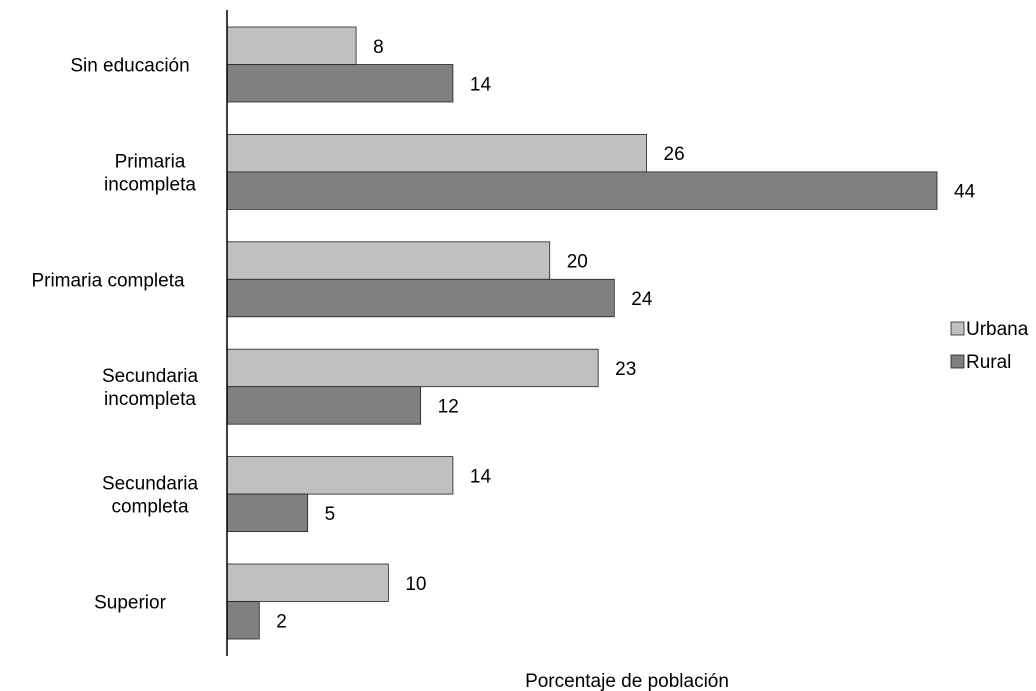  I want to click on value-label-urbana-5: 10, so click(415, 584).